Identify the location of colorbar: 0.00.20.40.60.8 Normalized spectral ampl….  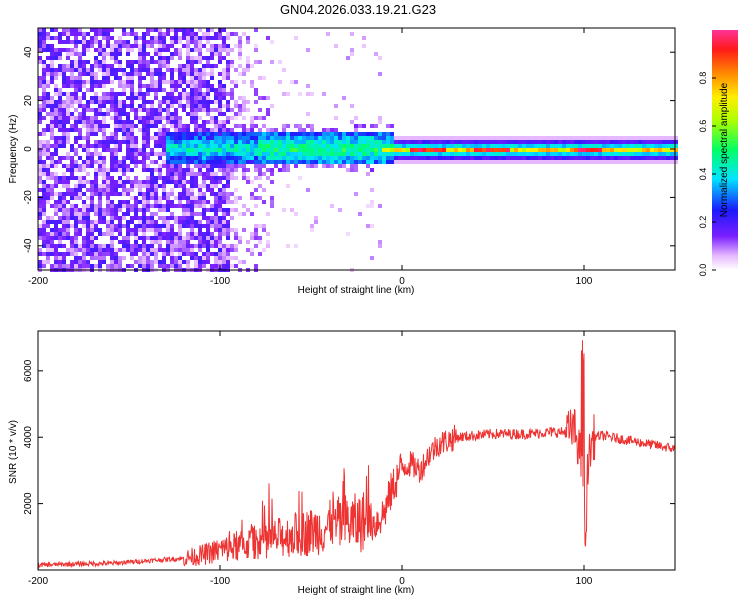
(718, 153).